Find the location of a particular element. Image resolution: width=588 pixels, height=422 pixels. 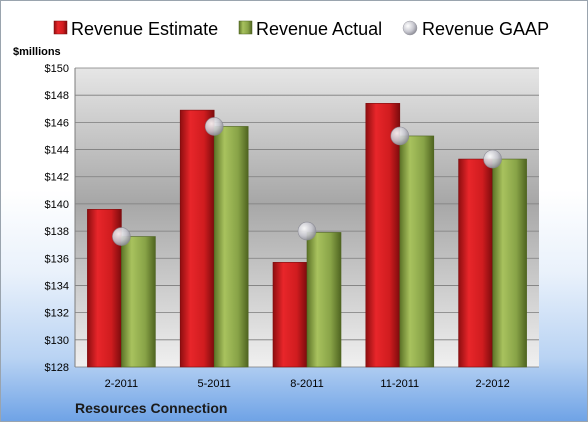

y-unit-label: $millions is located at coordinates (37, 52).